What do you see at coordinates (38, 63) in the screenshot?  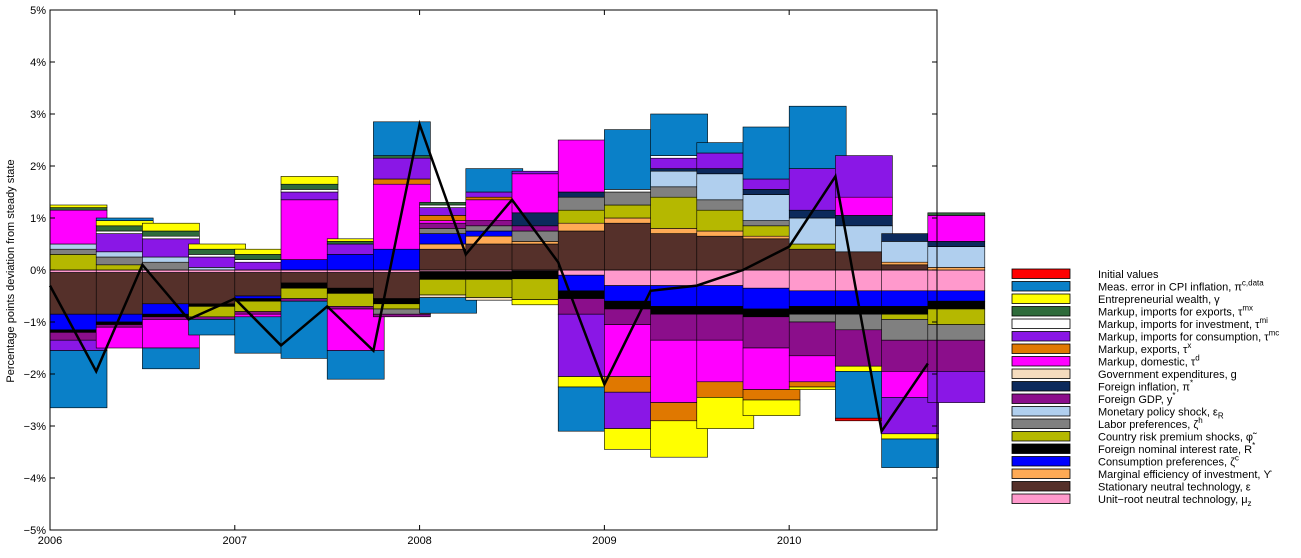 I see `y-tick-label: 4%` at bounding box center [38, 63].